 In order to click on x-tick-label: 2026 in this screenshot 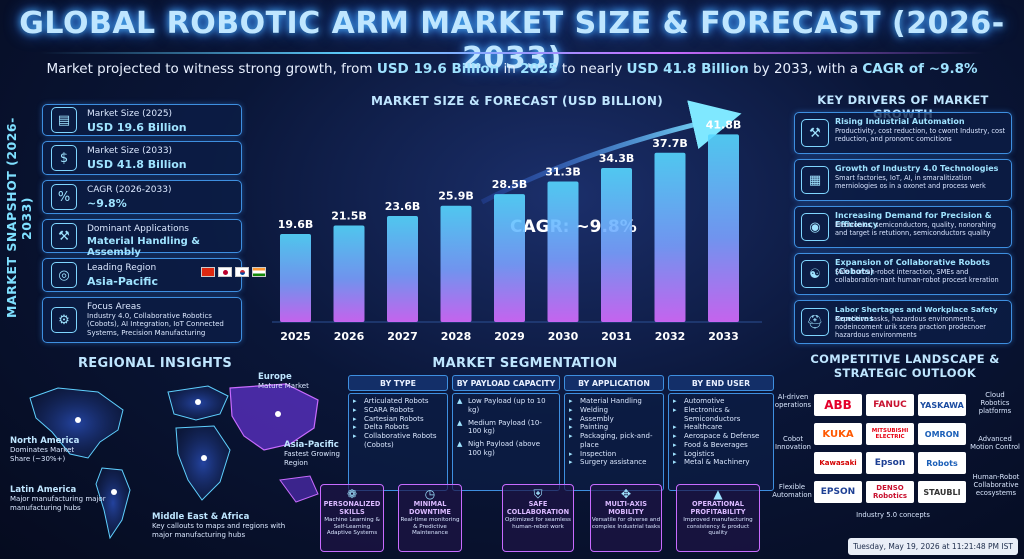, I will do `click(349, 336)`.